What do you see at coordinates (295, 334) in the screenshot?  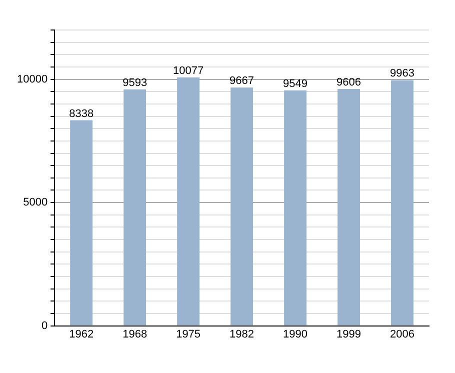 I see `x-tick-label: 1990` at bounding box center [295, 334].